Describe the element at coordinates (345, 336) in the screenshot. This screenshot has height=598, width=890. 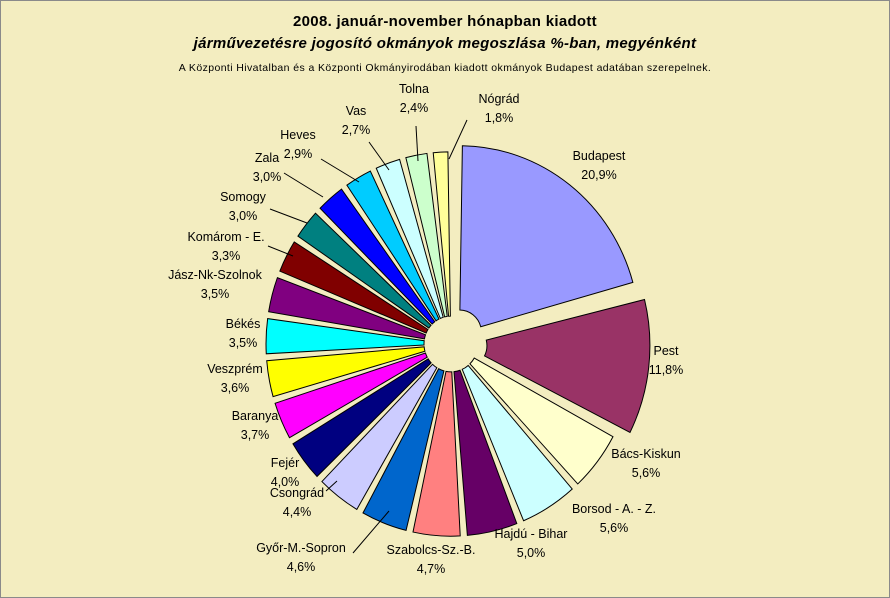
I see `pie-slice-b-k-s` at that location.